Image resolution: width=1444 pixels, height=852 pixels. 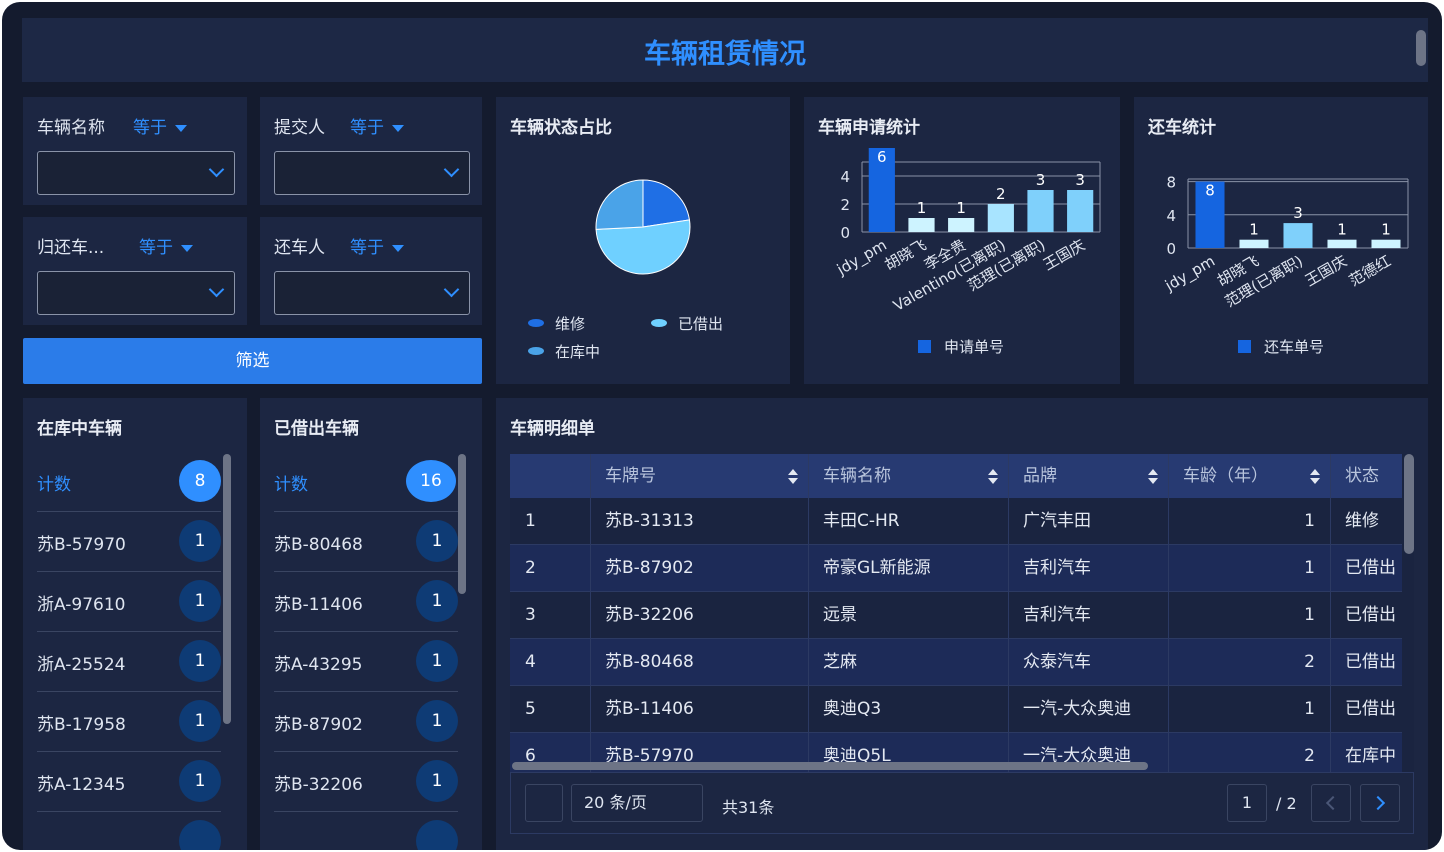 What do you see at coordinates (530, 709) in the screenshot?
I see `table-cell: 5` at bounding box center [530, 709].